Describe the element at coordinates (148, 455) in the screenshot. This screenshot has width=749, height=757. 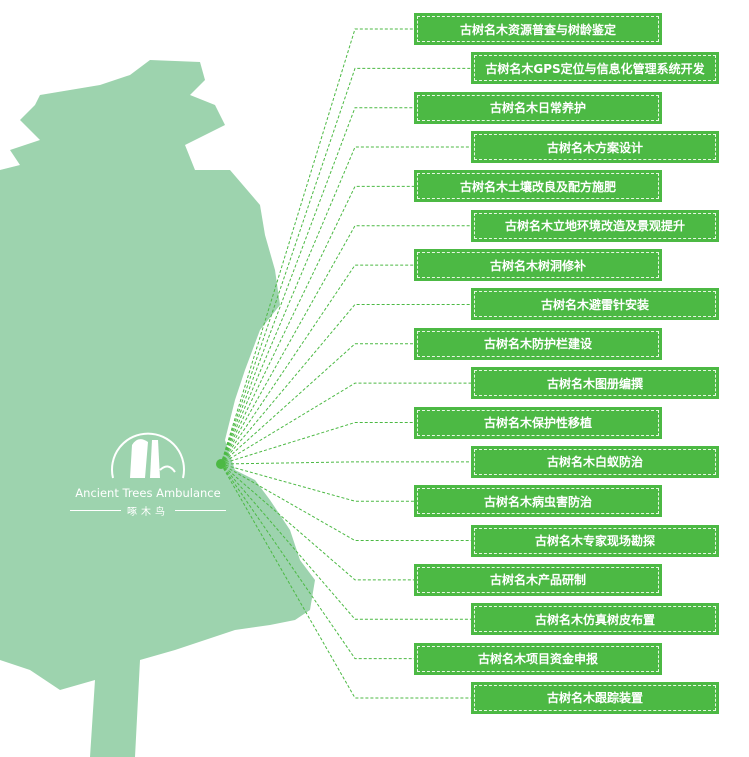
I see `woodpecker-logo-icon` at that location.